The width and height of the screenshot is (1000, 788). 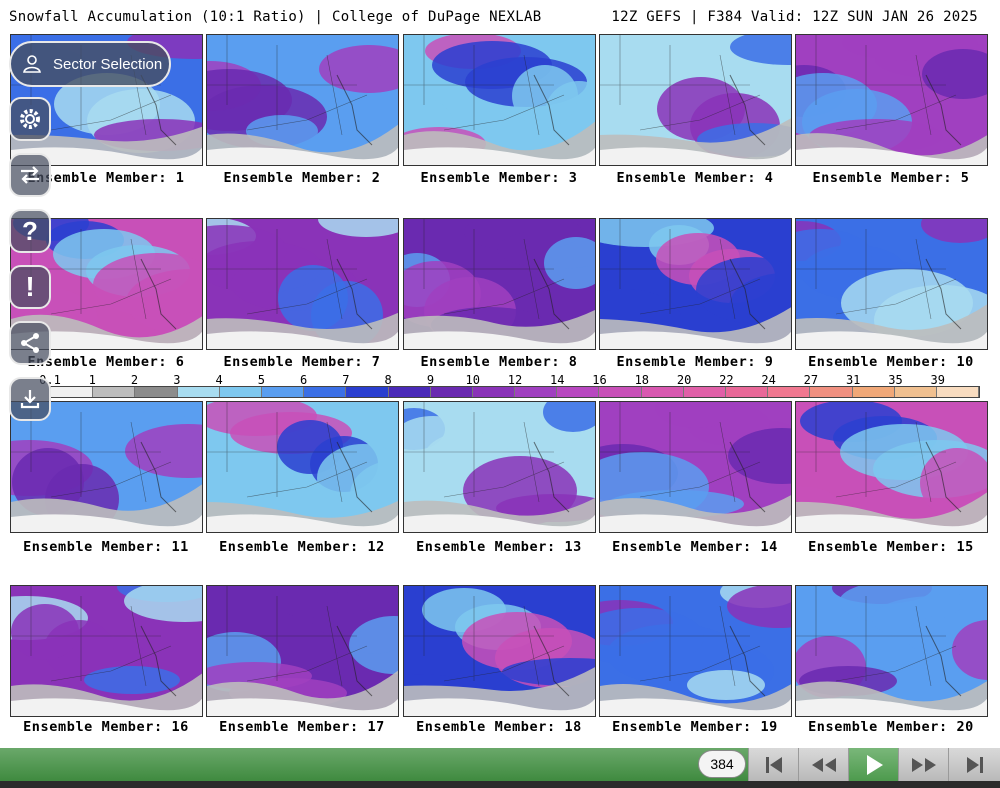 What do you see at coordinates (106, 547) in the screenshot?
I see `ensemble-member-label: Ensemble Member: 11` at bounding box center [106, 547].